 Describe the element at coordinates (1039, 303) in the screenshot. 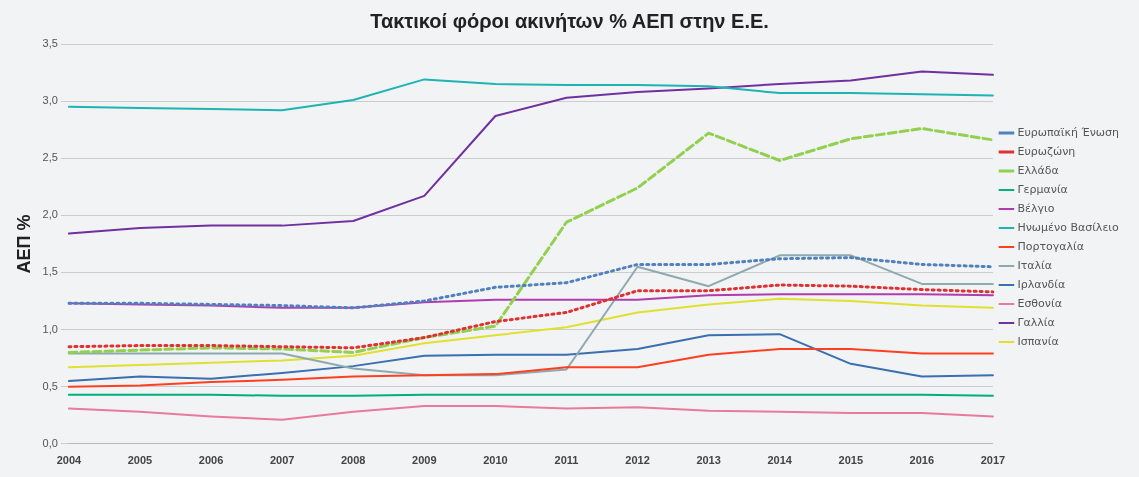

I see `legend-label: Εσθονία` at that location.